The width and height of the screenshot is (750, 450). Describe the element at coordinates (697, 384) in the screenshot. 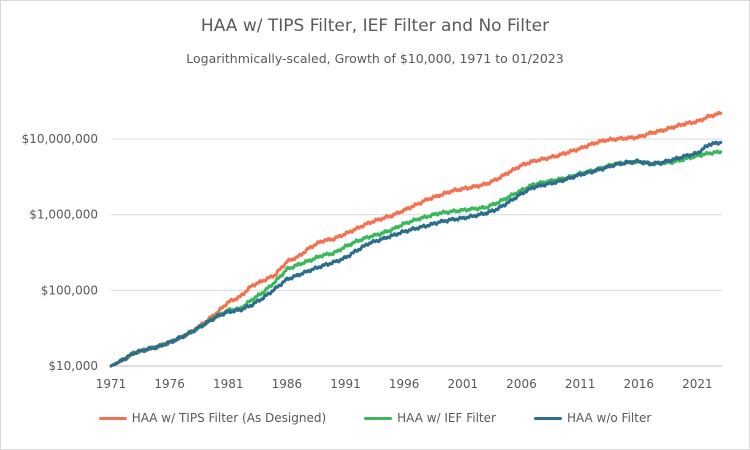

I see `x-tick-label: 2021` at that location.